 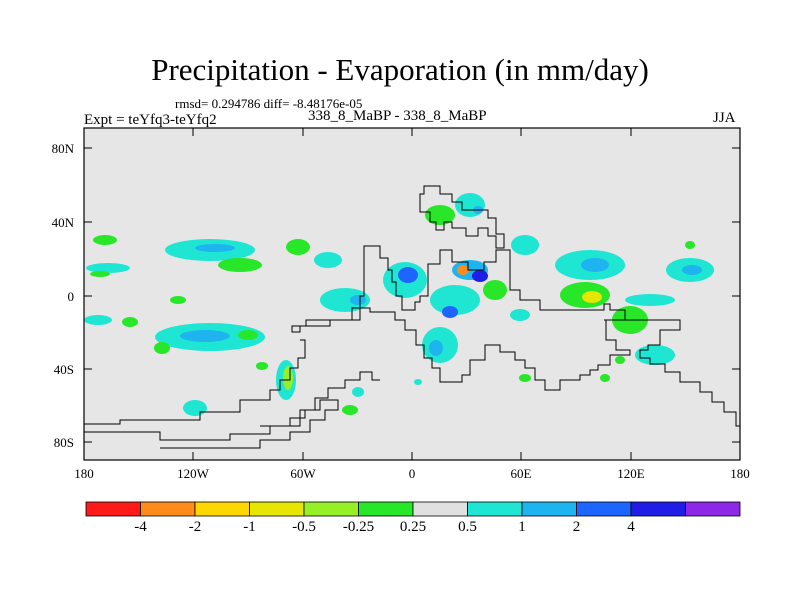 What do you see at coordinates (71, 296) in the screenshot?
I see `lat-label: 0` at bounding box center [71, 296].